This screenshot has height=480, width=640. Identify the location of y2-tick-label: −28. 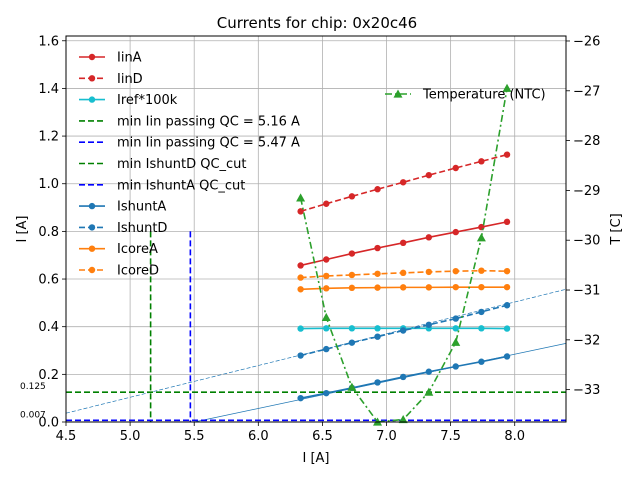
(586, 141).